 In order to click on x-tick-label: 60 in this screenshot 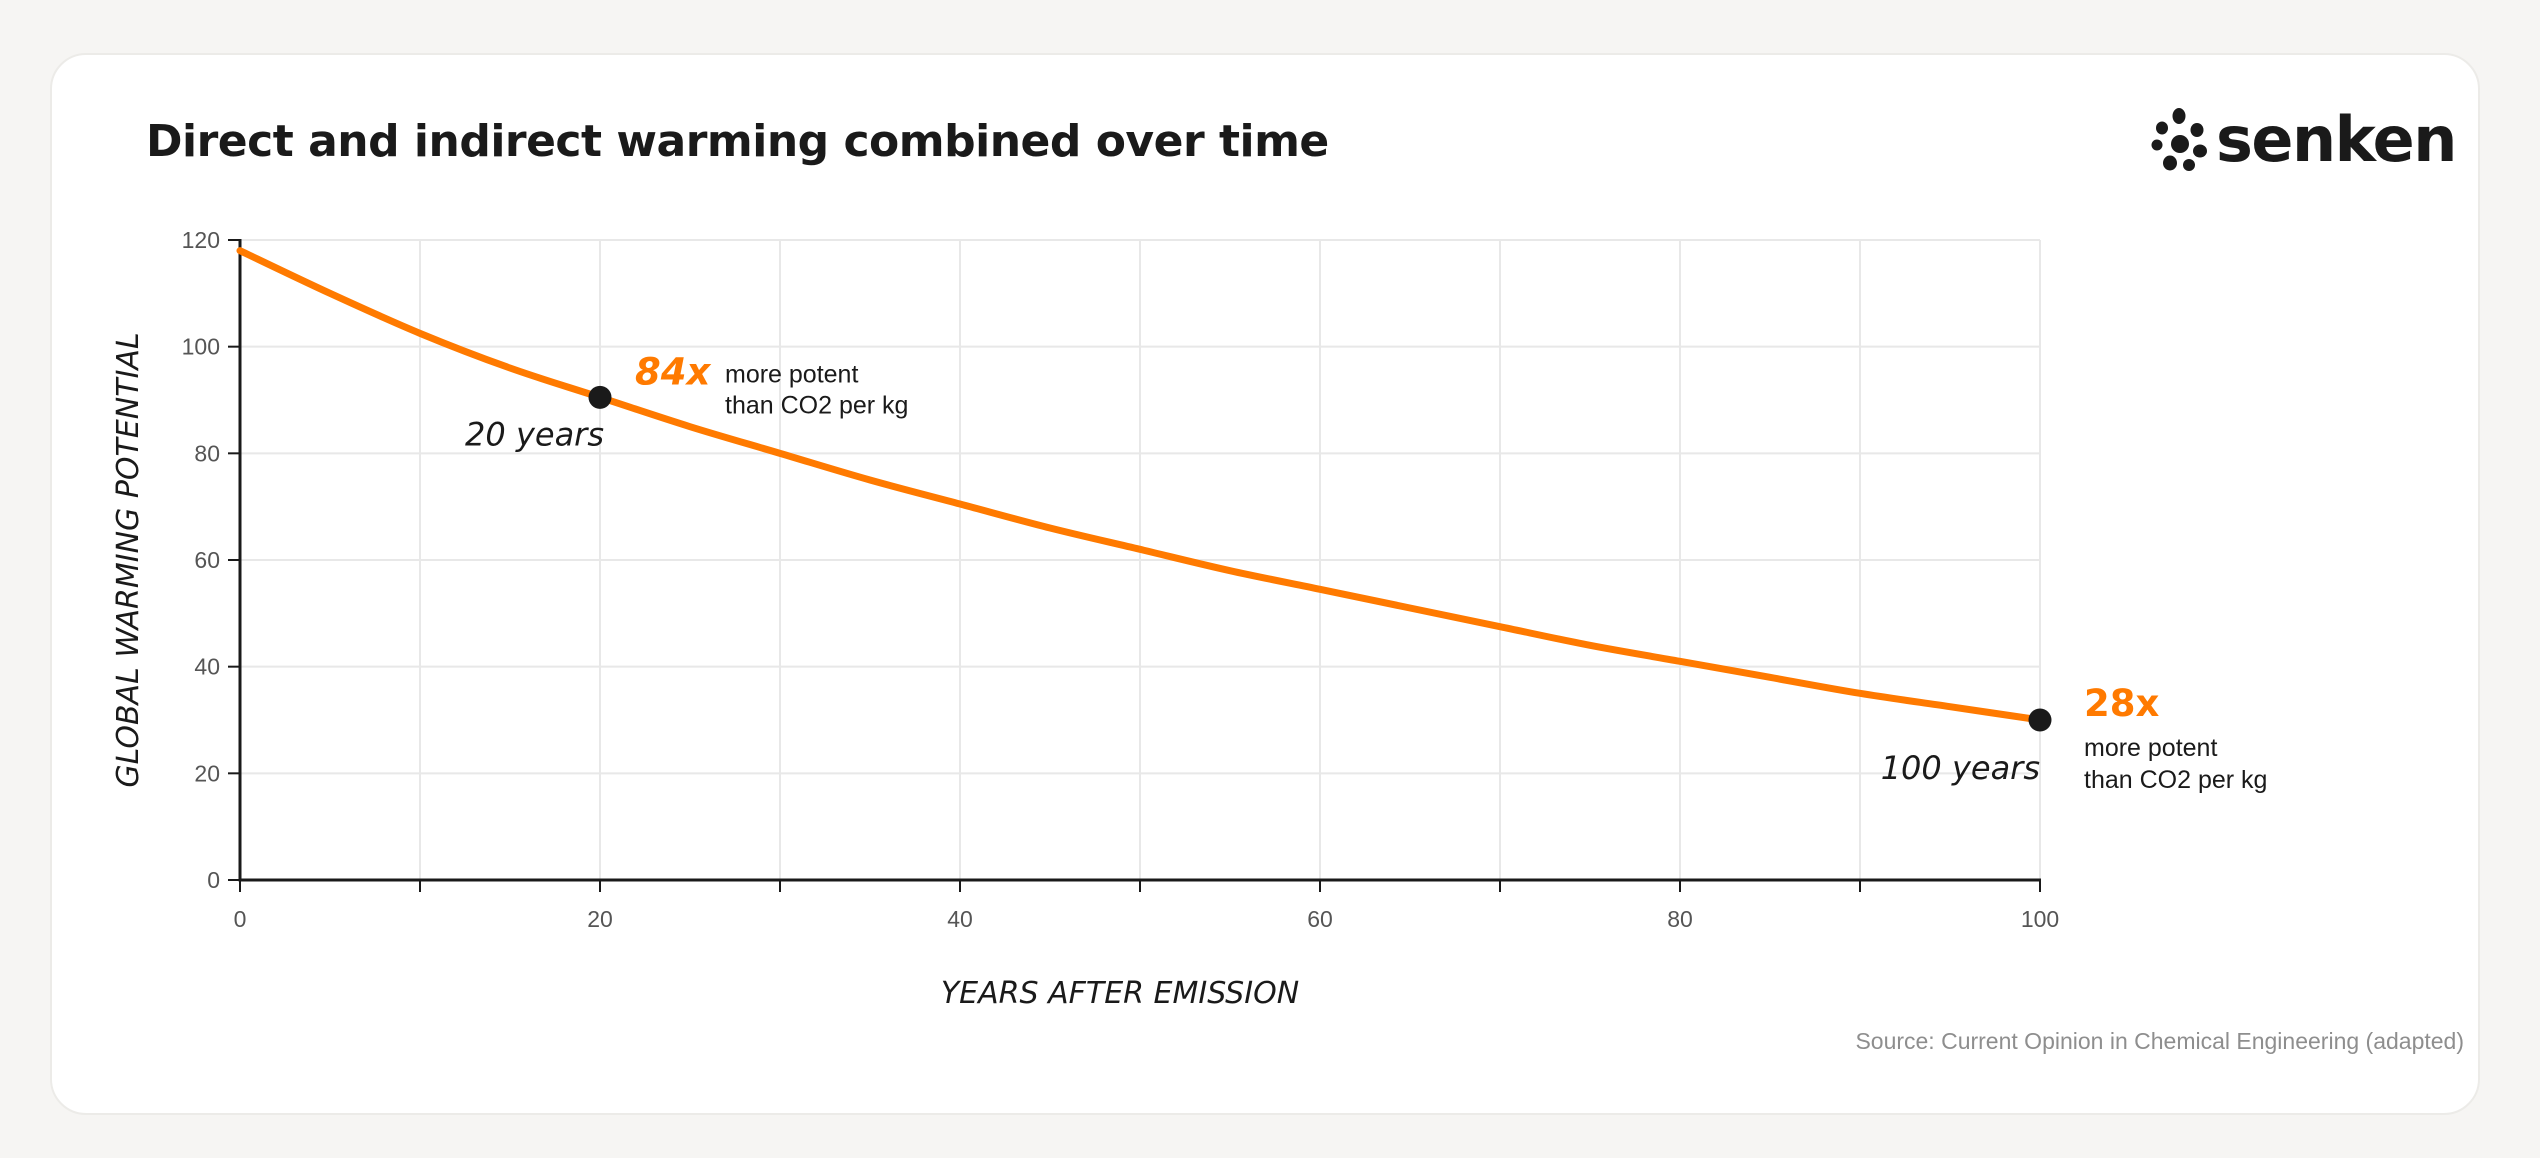, I will do `click(1320, 919)`.